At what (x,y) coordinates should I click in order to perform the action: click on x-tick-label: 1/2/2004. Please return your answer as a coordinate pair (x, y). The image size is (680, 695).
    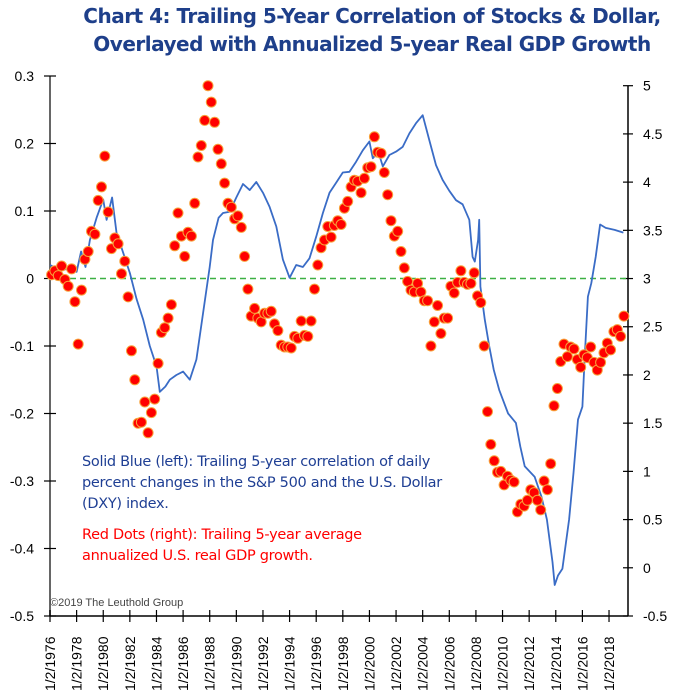
    Looking at the image, I should click on (423, 663).